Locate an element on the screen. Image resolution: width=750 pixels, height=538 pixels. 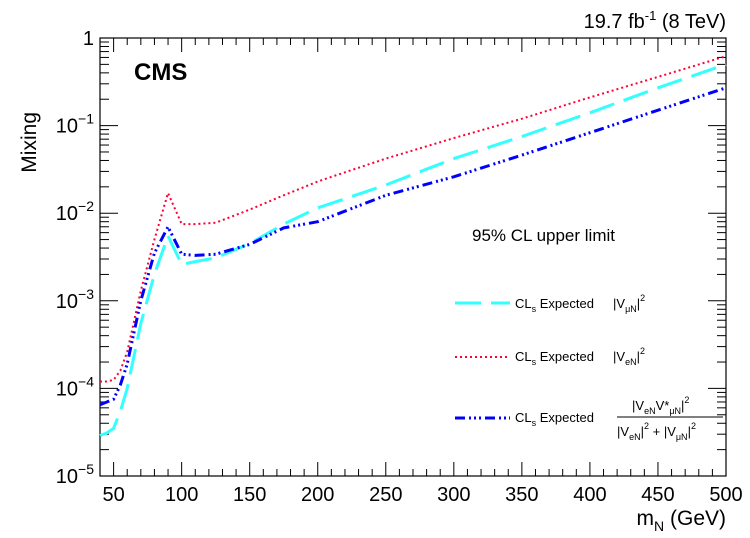
x-tick-label: 200 is located at coordinates (317, 495).